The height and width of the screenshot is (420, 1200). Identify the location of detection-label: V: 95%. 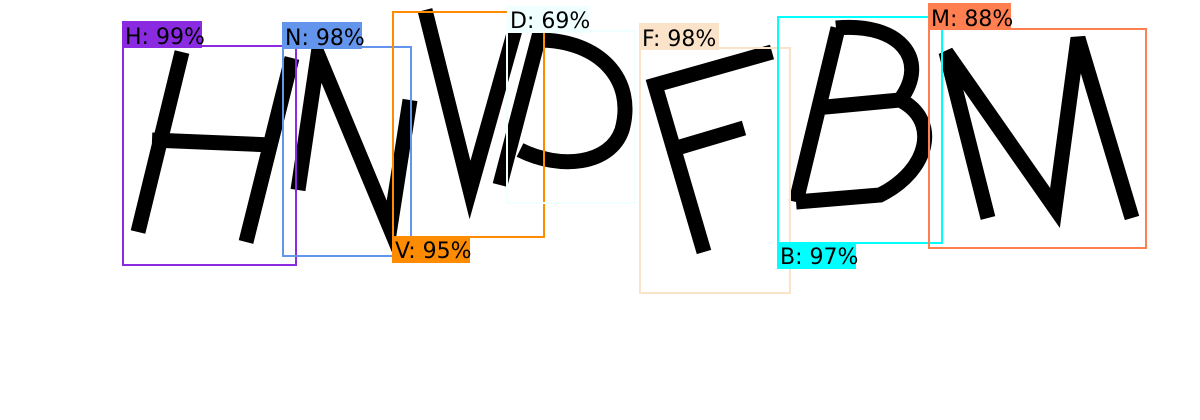
(433, 251).